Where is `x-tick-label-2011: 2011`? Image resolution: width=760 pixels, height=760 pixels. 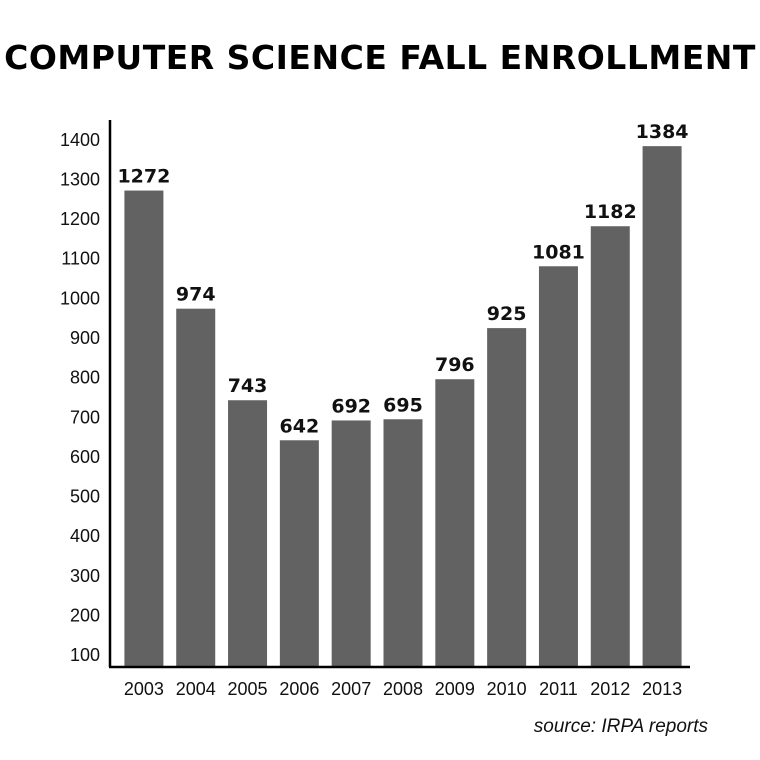 x-tick-label-2011: 2011 is located at coordinates (558, 689).